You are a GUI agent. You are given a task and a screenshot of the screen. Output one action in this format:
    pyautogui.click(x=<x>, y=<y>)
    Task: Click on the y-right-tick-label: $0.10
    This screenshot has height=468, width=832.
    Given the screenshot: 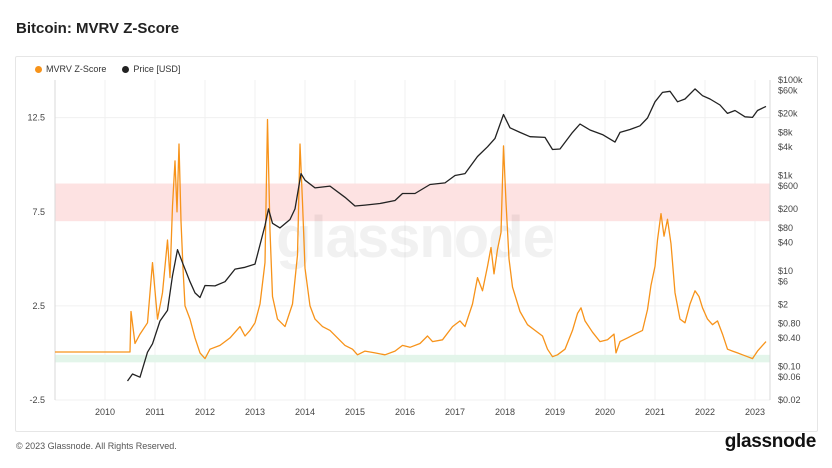 What is the action you would take?
    pyautogui.click(x=789, y=367)
    